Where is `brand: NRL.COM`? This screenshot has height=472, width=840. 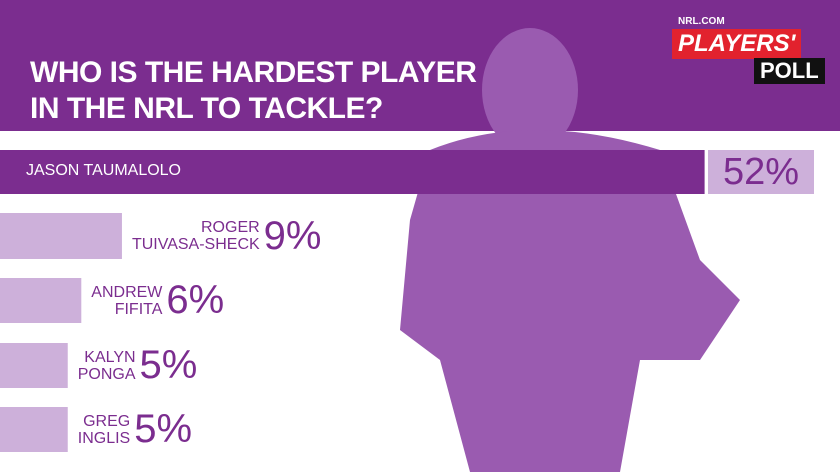
brand: NRL.COM is located at coordinates (701, 21).